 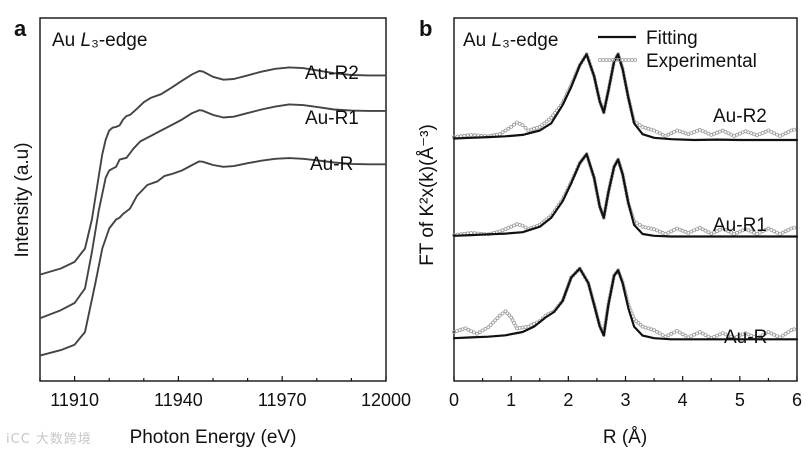 What do you see at coordinates (225, 393) in the screenshot?
I see `panel-a-x-ticks: 11910 11940 11970 12000` at bounding box center [225, 393].